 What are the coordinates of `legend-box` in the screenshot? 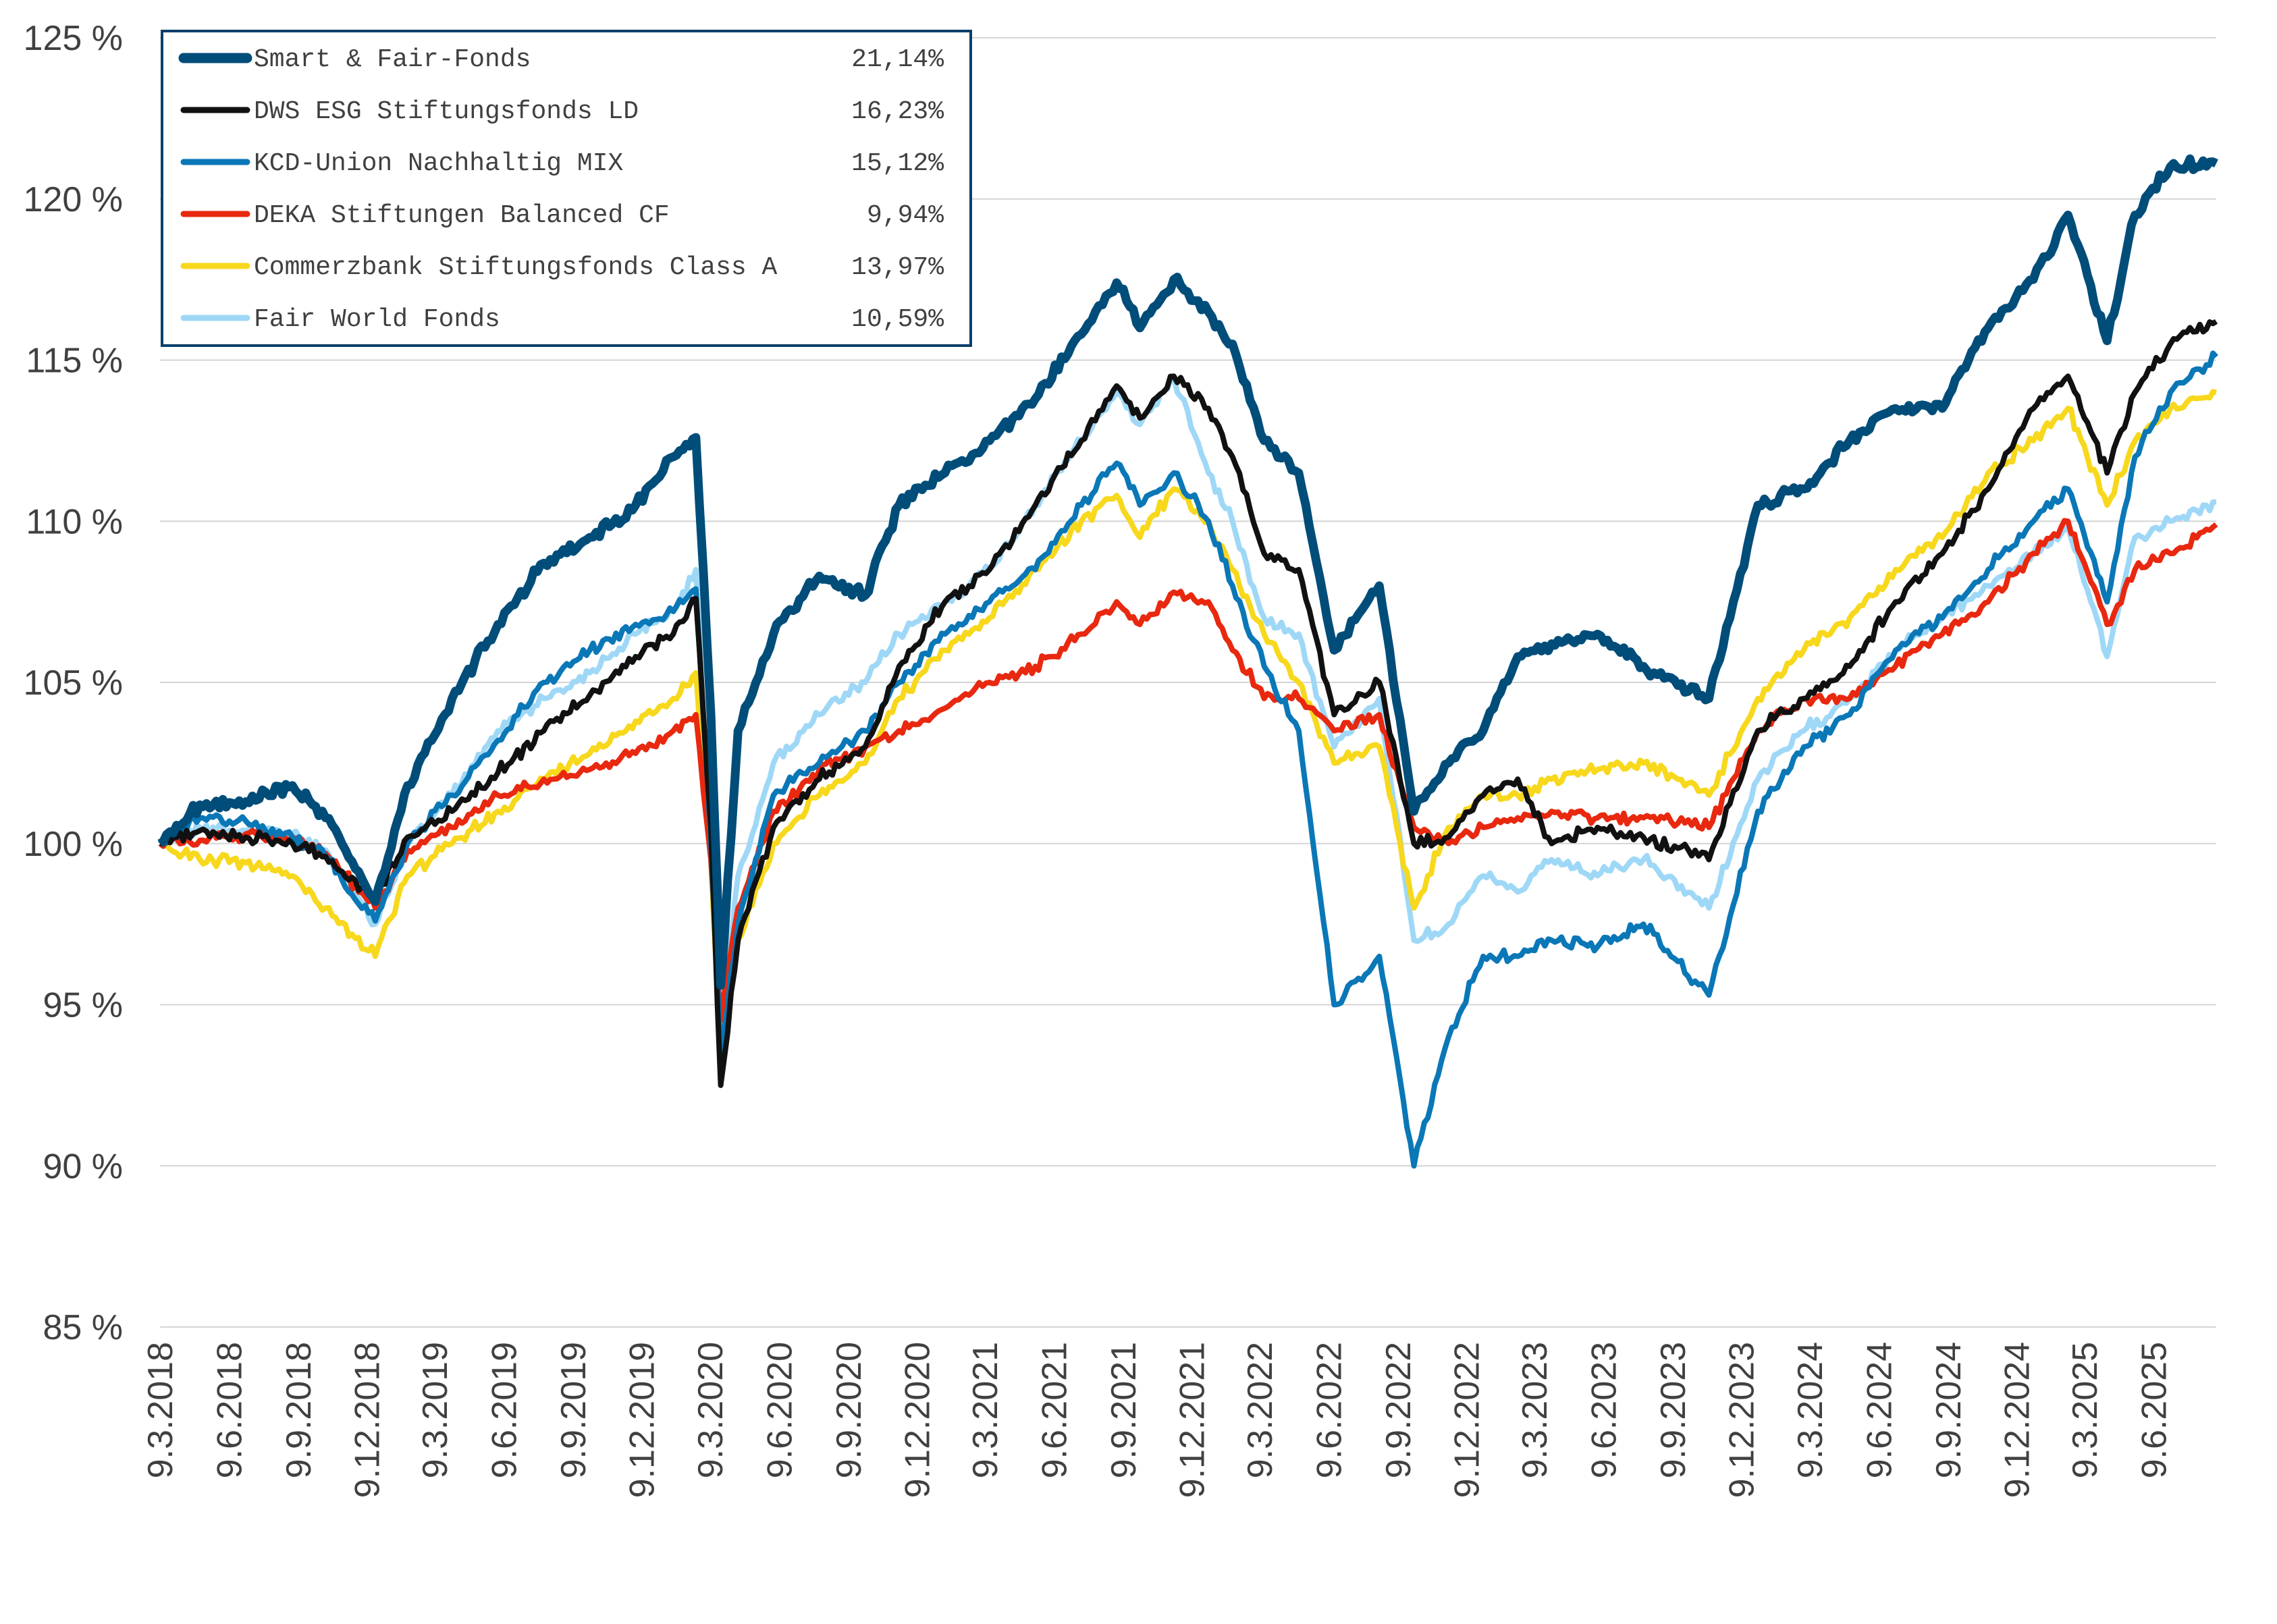 It's located at (566, 188).